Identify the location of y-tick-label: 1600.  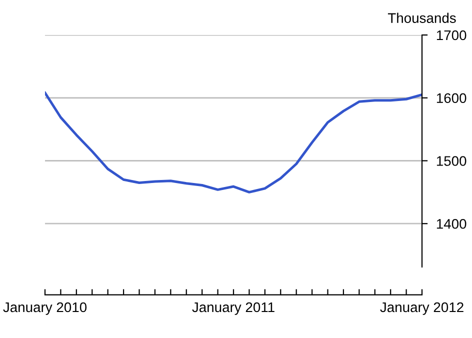
(451, 98).